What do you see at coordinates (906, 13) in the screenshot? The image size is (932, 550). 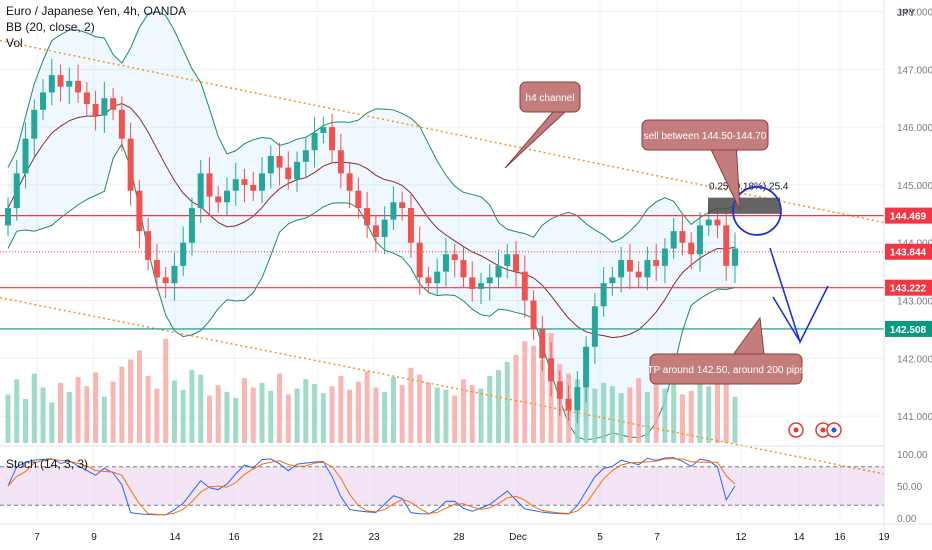 I see `currency-label: JPY` at bounding box center [906, 13].